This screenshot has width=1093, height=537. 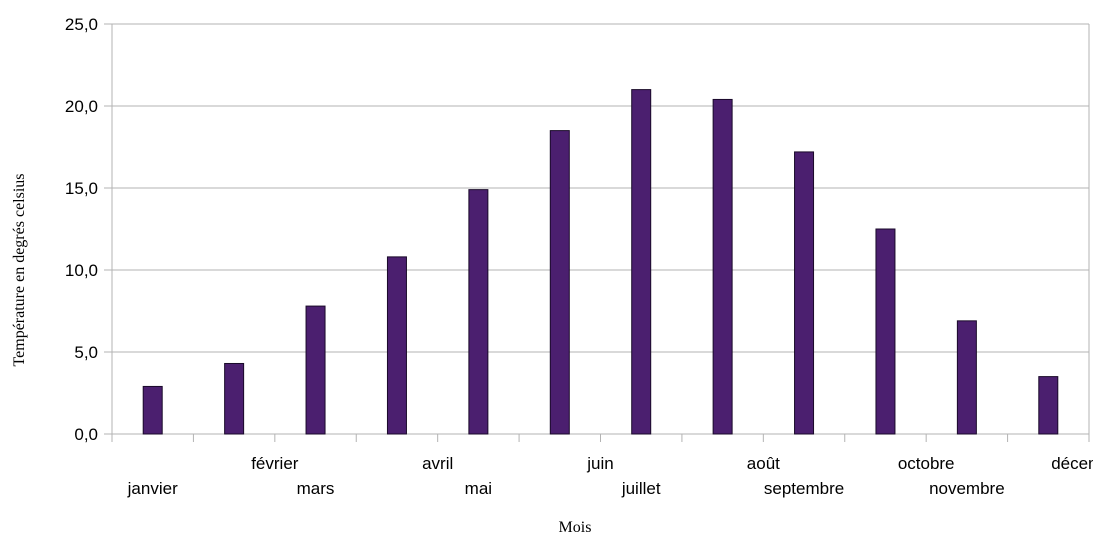 What do you see at coordinates (81, 188) in the screenshot?
I see `y-tick-label: 15,0` at bounding box center [81, 188].